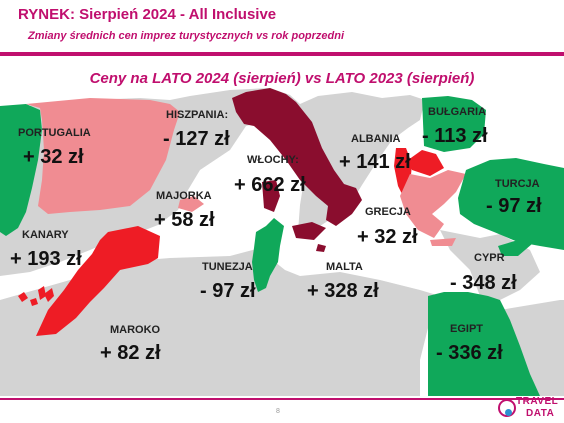 The image size is (564, 423). What do you see at coordinates (388, 212) in the screenshot?
I see `label-grecja: GRECJA` at bounding box center [388, 212].